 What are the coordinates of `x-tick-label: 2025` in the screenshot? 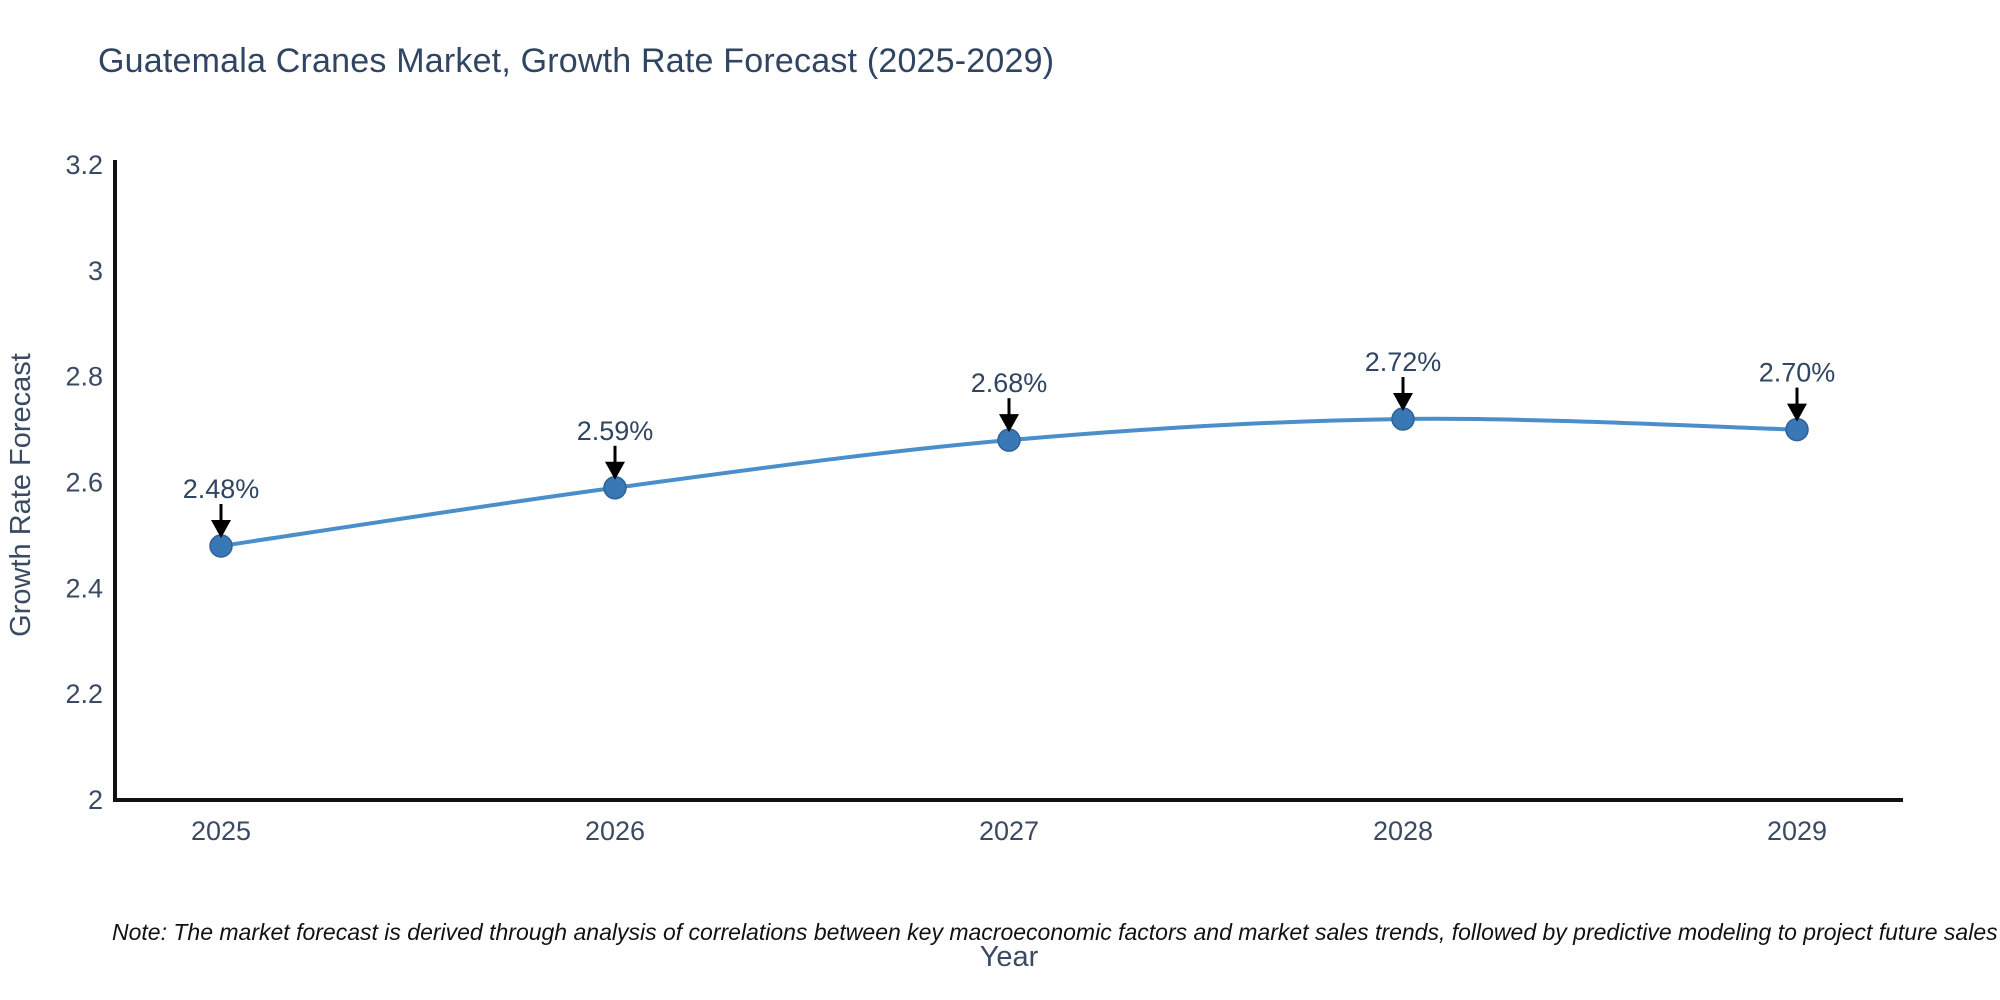 It's located at (221, 831).